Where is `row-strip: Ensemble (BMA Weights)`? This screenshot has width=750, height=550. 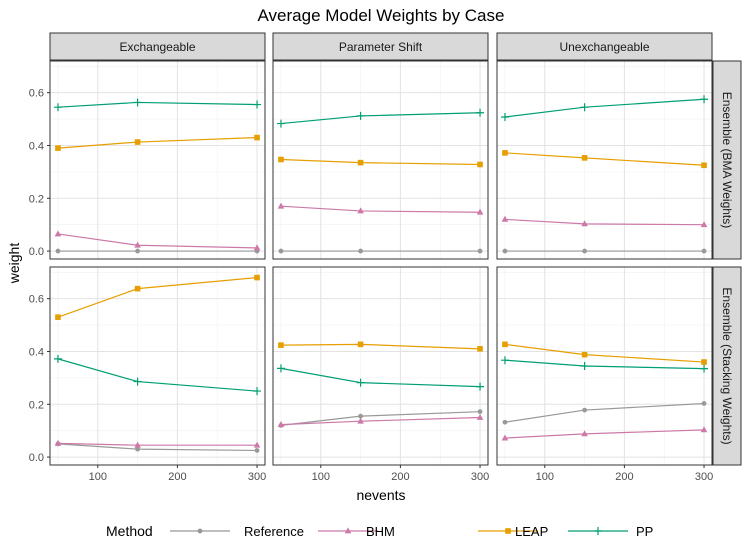
row-strip: Ensemble (BMA Weights) is located at coordinates (727, 160).